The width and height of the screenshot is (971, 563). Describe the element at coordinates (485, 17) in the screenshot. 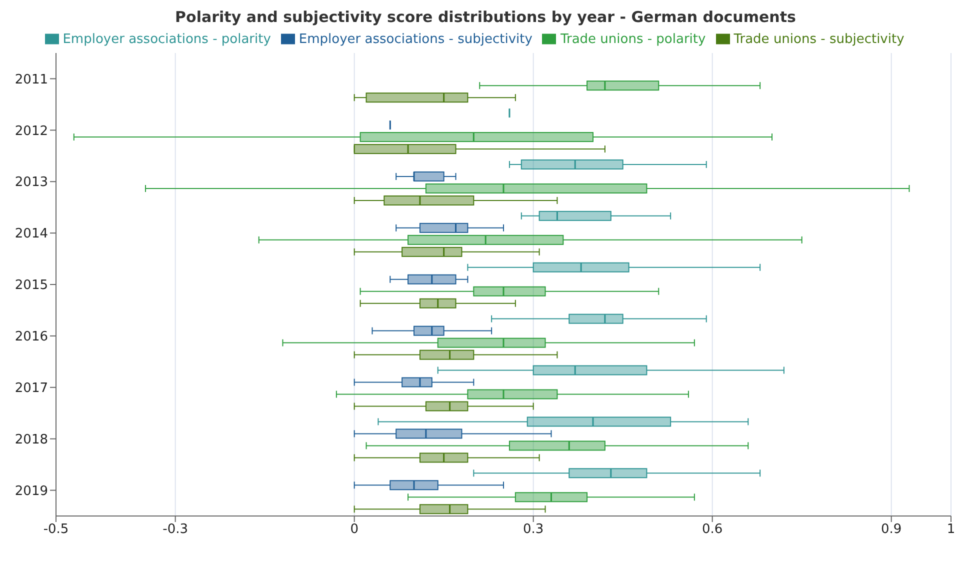

I see `chart-title: Polarity and subjectivity score distributions by year - German documents` at that location.